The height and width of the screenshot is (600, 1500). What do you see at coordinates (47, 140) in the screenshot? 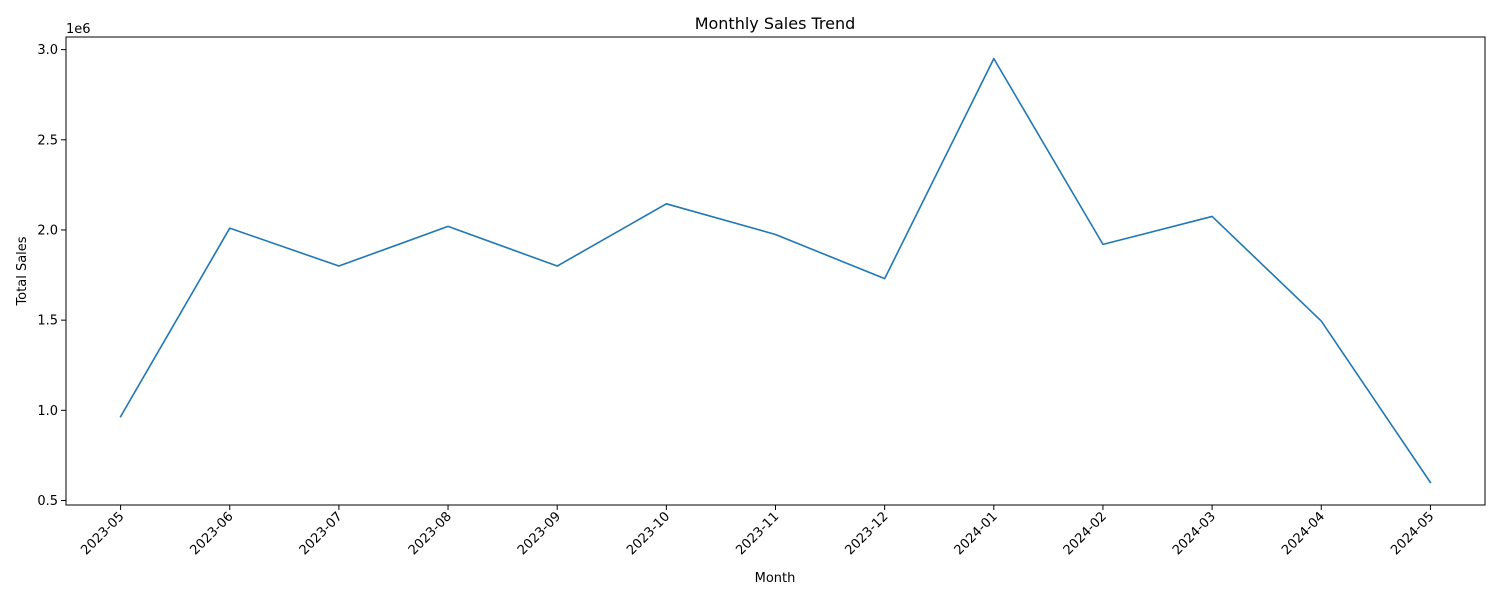
I see `y-tick-label: 2.5` at bounding box center [47, 140].